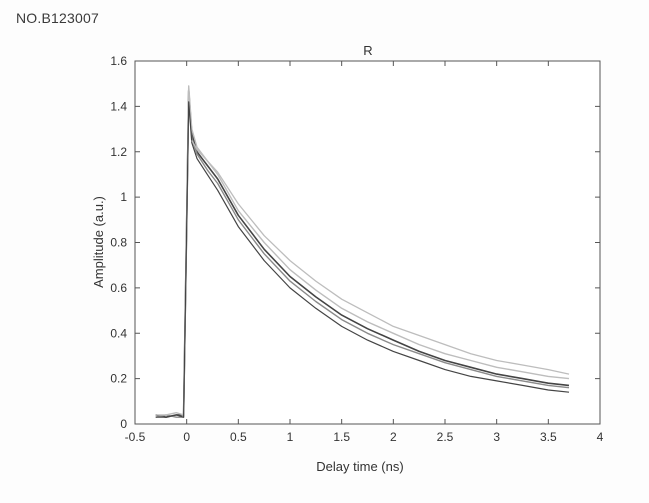  What do you see at coordinates (290, 437) in the screenshot?
I see `x-tick-label: 1` at bounding box center [290, 437].